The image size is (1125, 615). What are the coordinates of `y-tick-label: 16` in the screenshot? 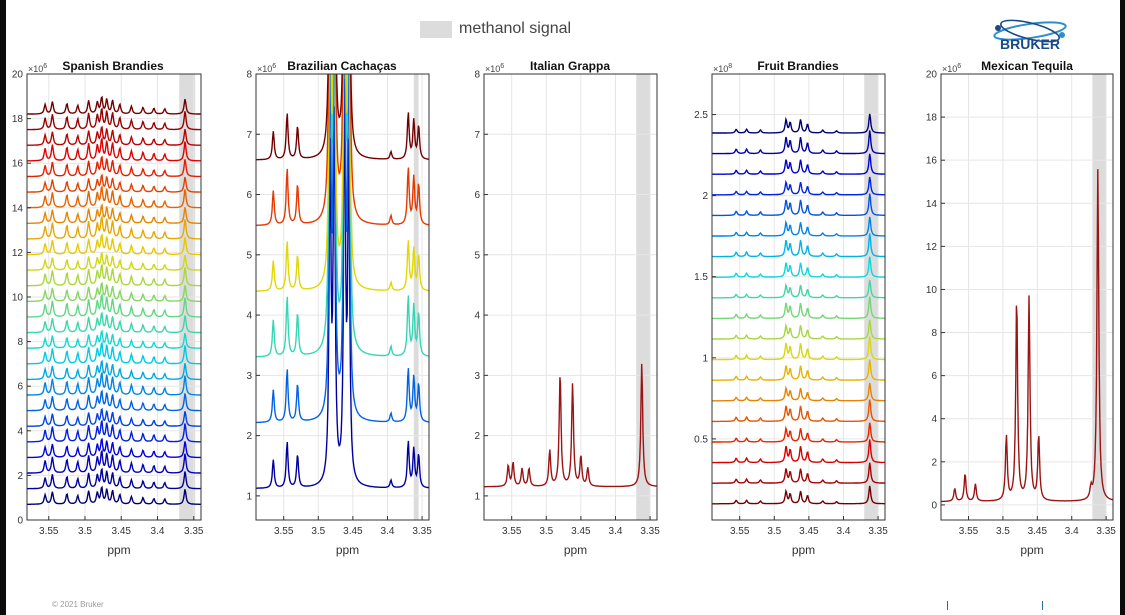 It's located at (18, 164).